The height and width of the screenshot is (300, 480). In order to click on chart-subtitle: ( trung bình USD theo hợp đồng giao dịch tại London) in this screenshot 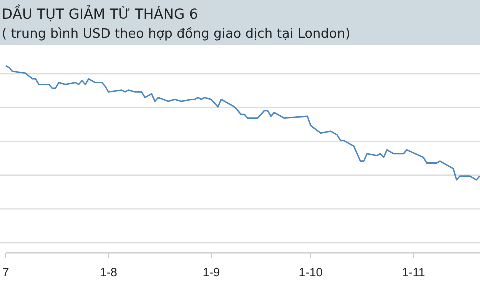, I will do `click(176, 34)`.